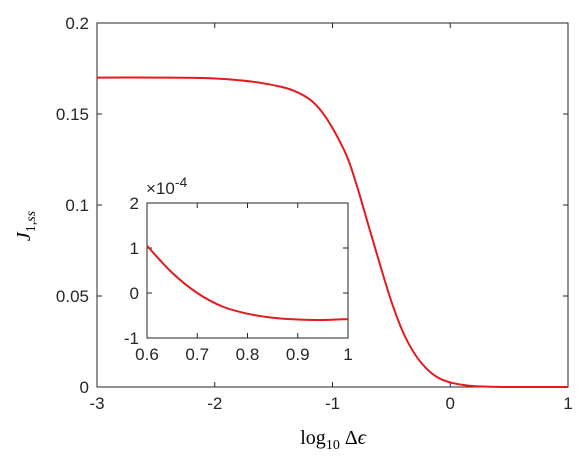  What do you see at coordinates (147, 354) in the screenshot?
I see `inset-x-tick-label: 0.6` at bounding box center [147, 354].